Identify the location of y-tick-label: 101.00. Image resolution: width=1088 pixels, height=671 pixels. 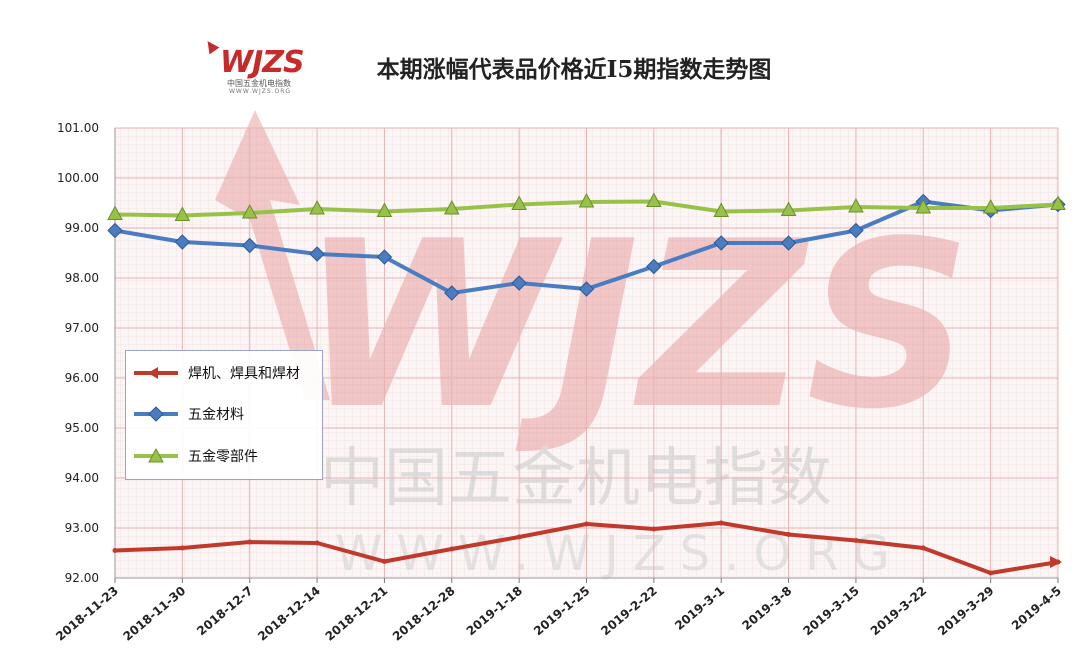
(78, 128).